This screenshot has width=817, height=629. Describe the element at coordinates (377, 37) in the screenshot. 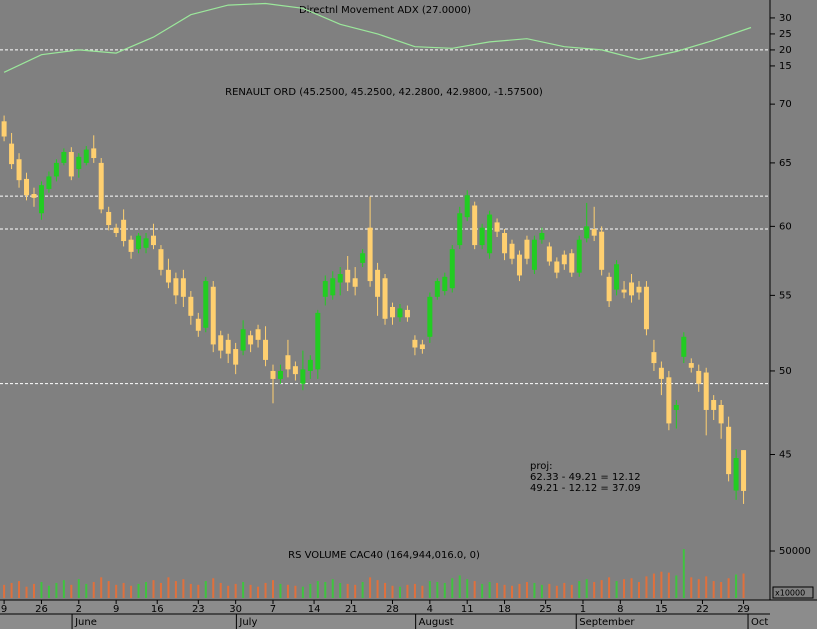

I see `adx-line` at that location.